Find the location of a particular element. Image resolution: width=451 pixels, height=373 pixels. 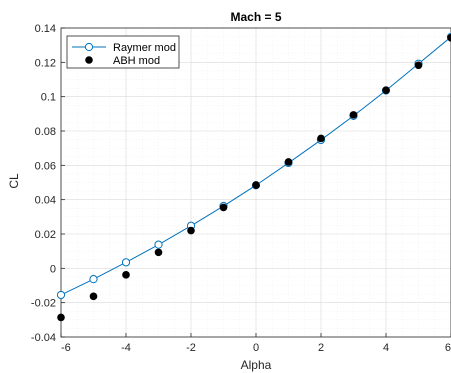

y-tick-label: 0.06 is located at coordinates (45, 166).